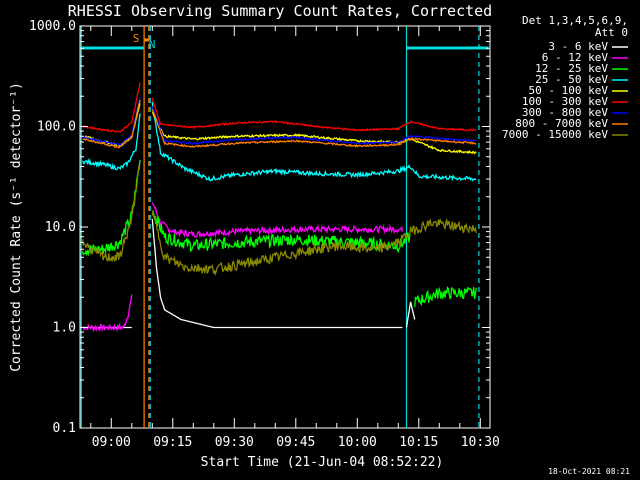 This screenshot has width=640, height=480. Describe the element at coordinates (60, 227) in the screenshot. I see `y-tick-label: 10.0` at that location.